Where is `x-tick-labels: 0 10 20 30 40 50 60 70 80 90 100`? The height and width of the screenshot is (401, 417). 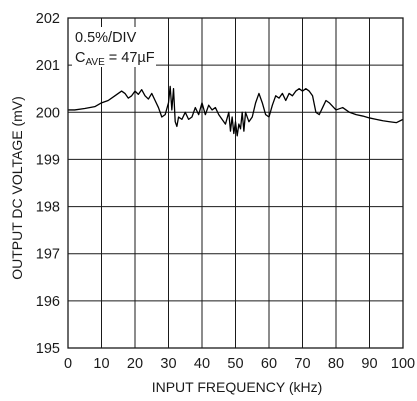 x-tick-labels: 0 10 20 30 40 50 60 70 80 90 100 is located at coordinates (239, 364).